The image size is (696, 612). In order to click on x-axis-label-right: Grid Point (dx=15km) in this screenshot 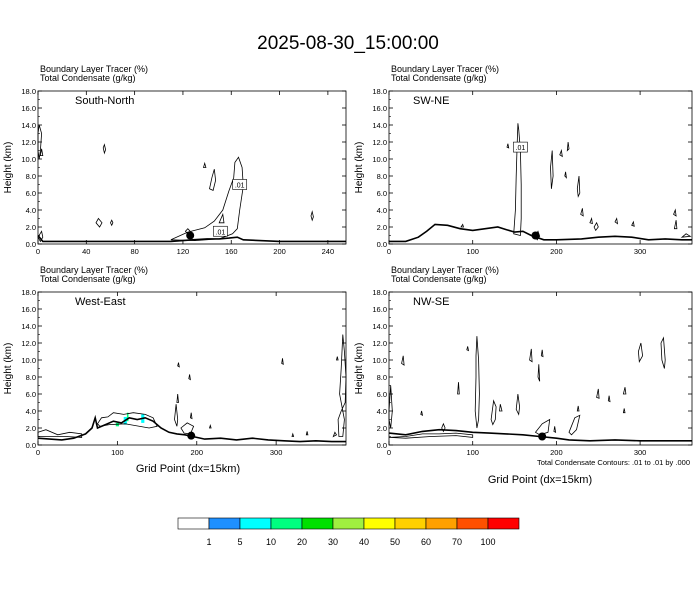, I will do `click(540, 480)`.